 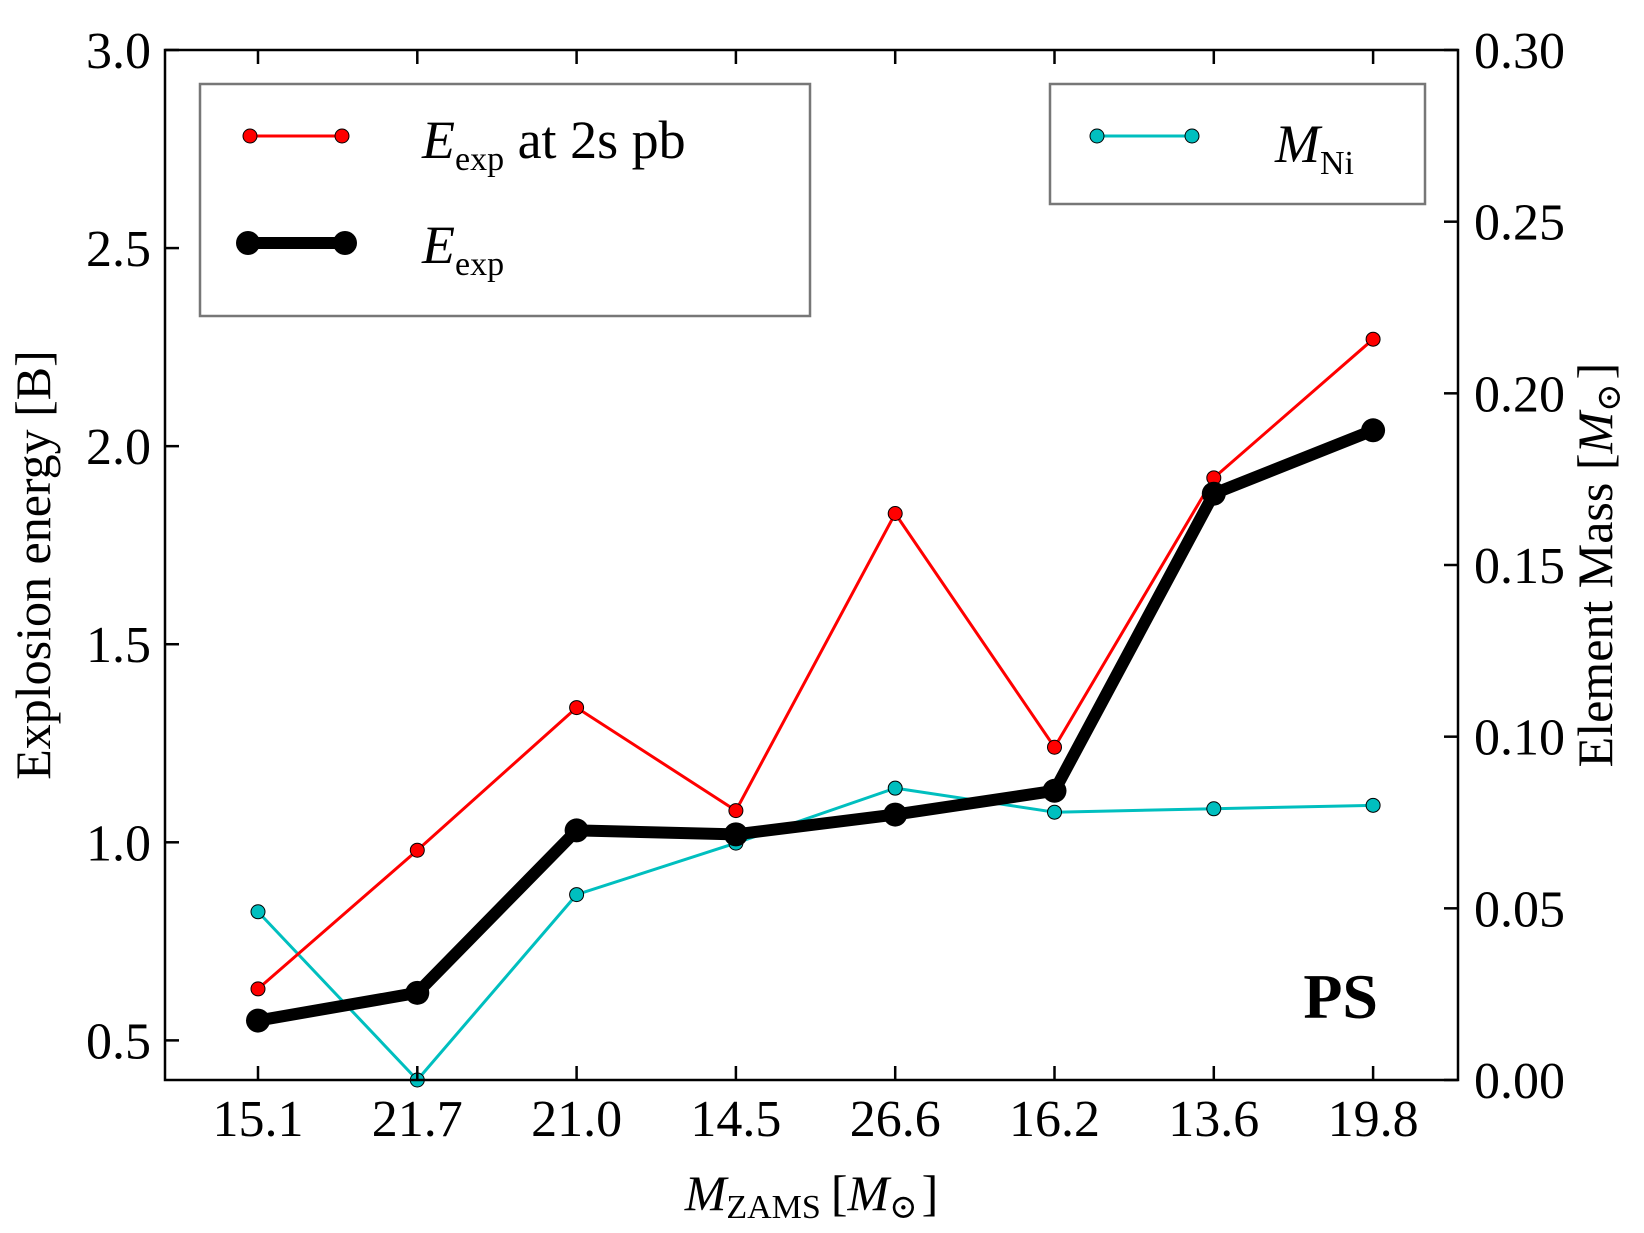 I want to click on y-left-tick-label: 1.5, so click(x=118, y=645).